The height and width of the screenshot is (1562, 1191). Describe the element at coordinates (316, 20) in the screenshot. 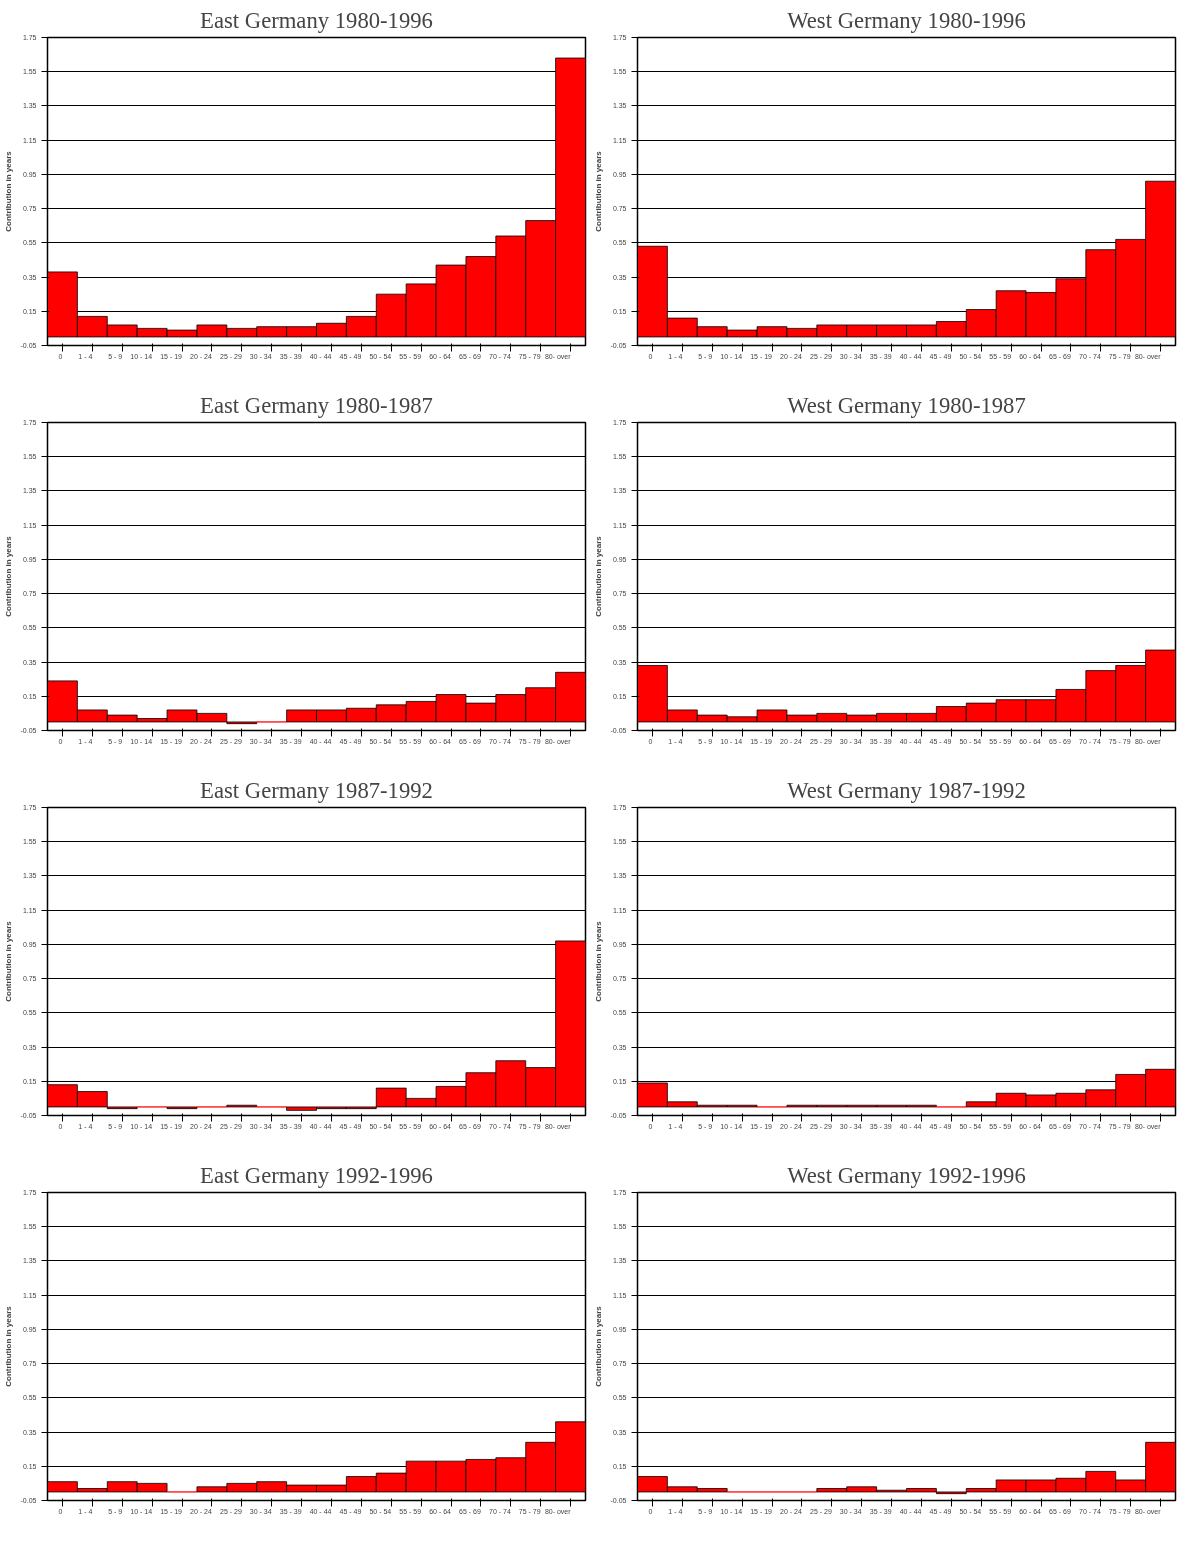

I see `chart-title: East Germany 1980-1996` at that location.